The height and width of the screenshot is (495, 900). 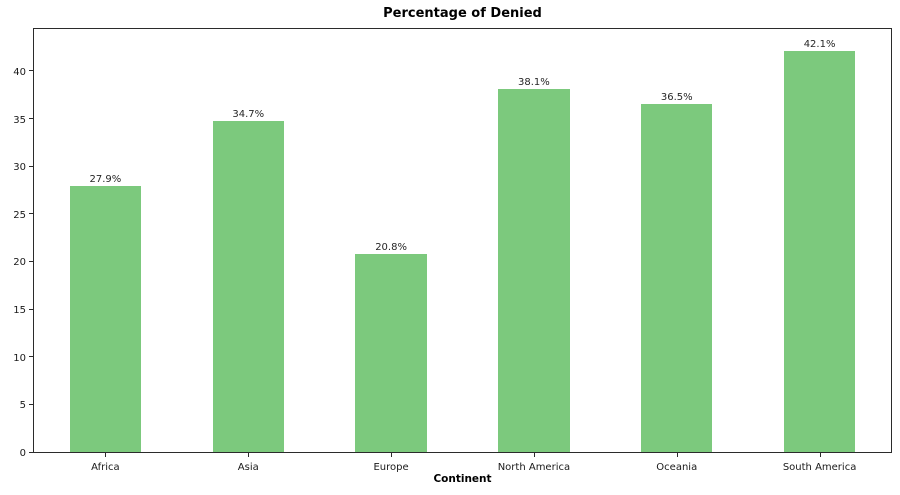 I want to click on bar-value-label: 36.5%, so click(x=676, y=98).